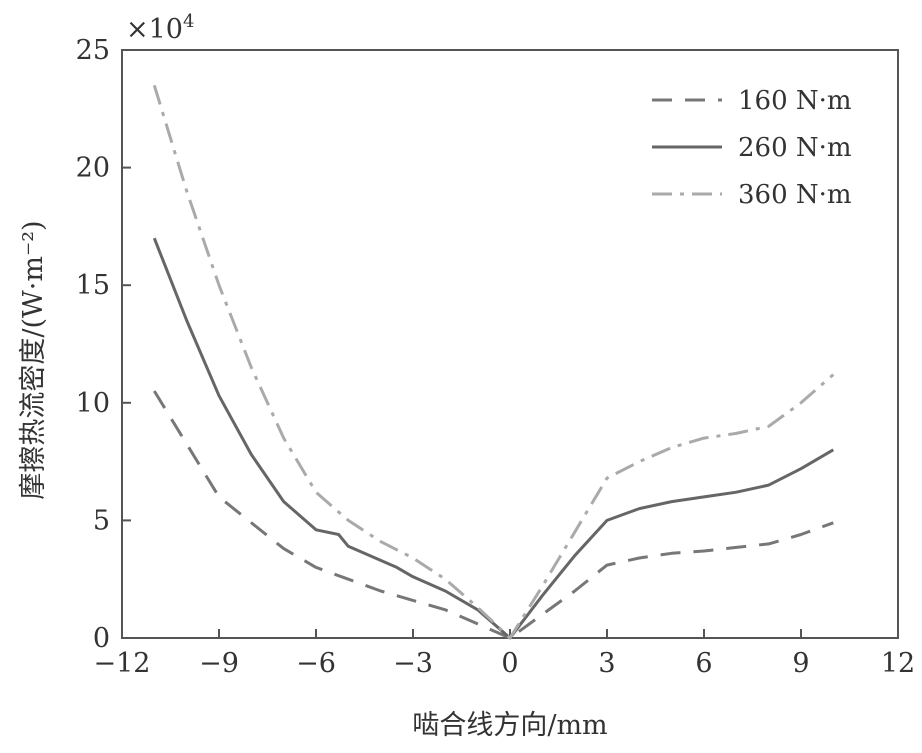 Image resolution: width=922 pixels, height=753 pixels. What do you see at coordinates (33, 359) in the screenshot?
I see `y-axis-title: 摩擦热流密度/(W·m⁻²)` at bounding box center [33, 359].